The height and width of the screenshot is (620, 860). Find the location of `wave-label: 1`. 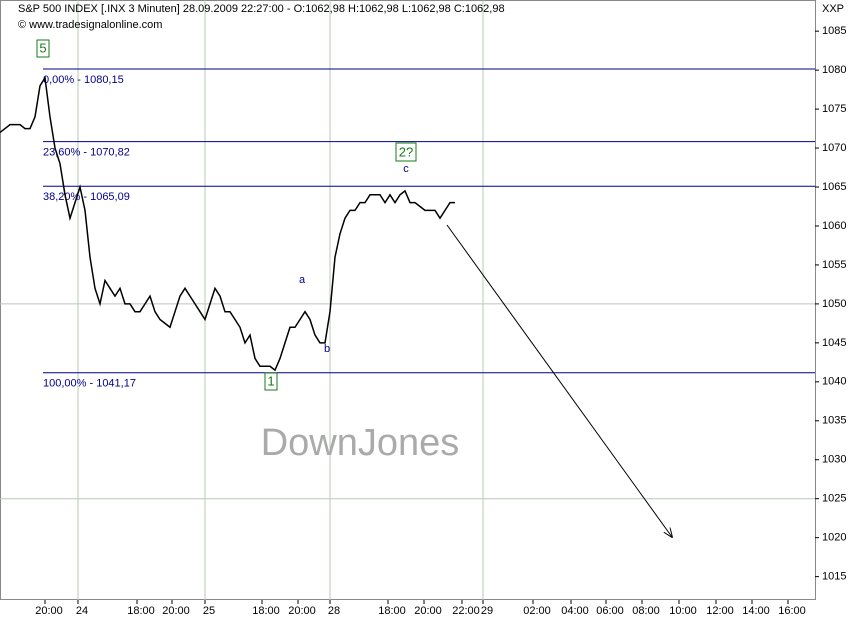

wave-label: 1 is located at coordinates (270, 380).